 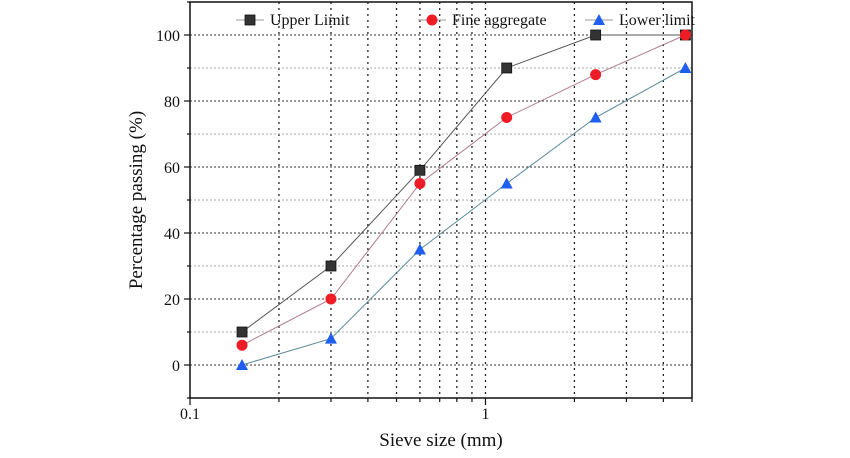 I want to click on y-tick-label: 80, so click(x=172, y=102).